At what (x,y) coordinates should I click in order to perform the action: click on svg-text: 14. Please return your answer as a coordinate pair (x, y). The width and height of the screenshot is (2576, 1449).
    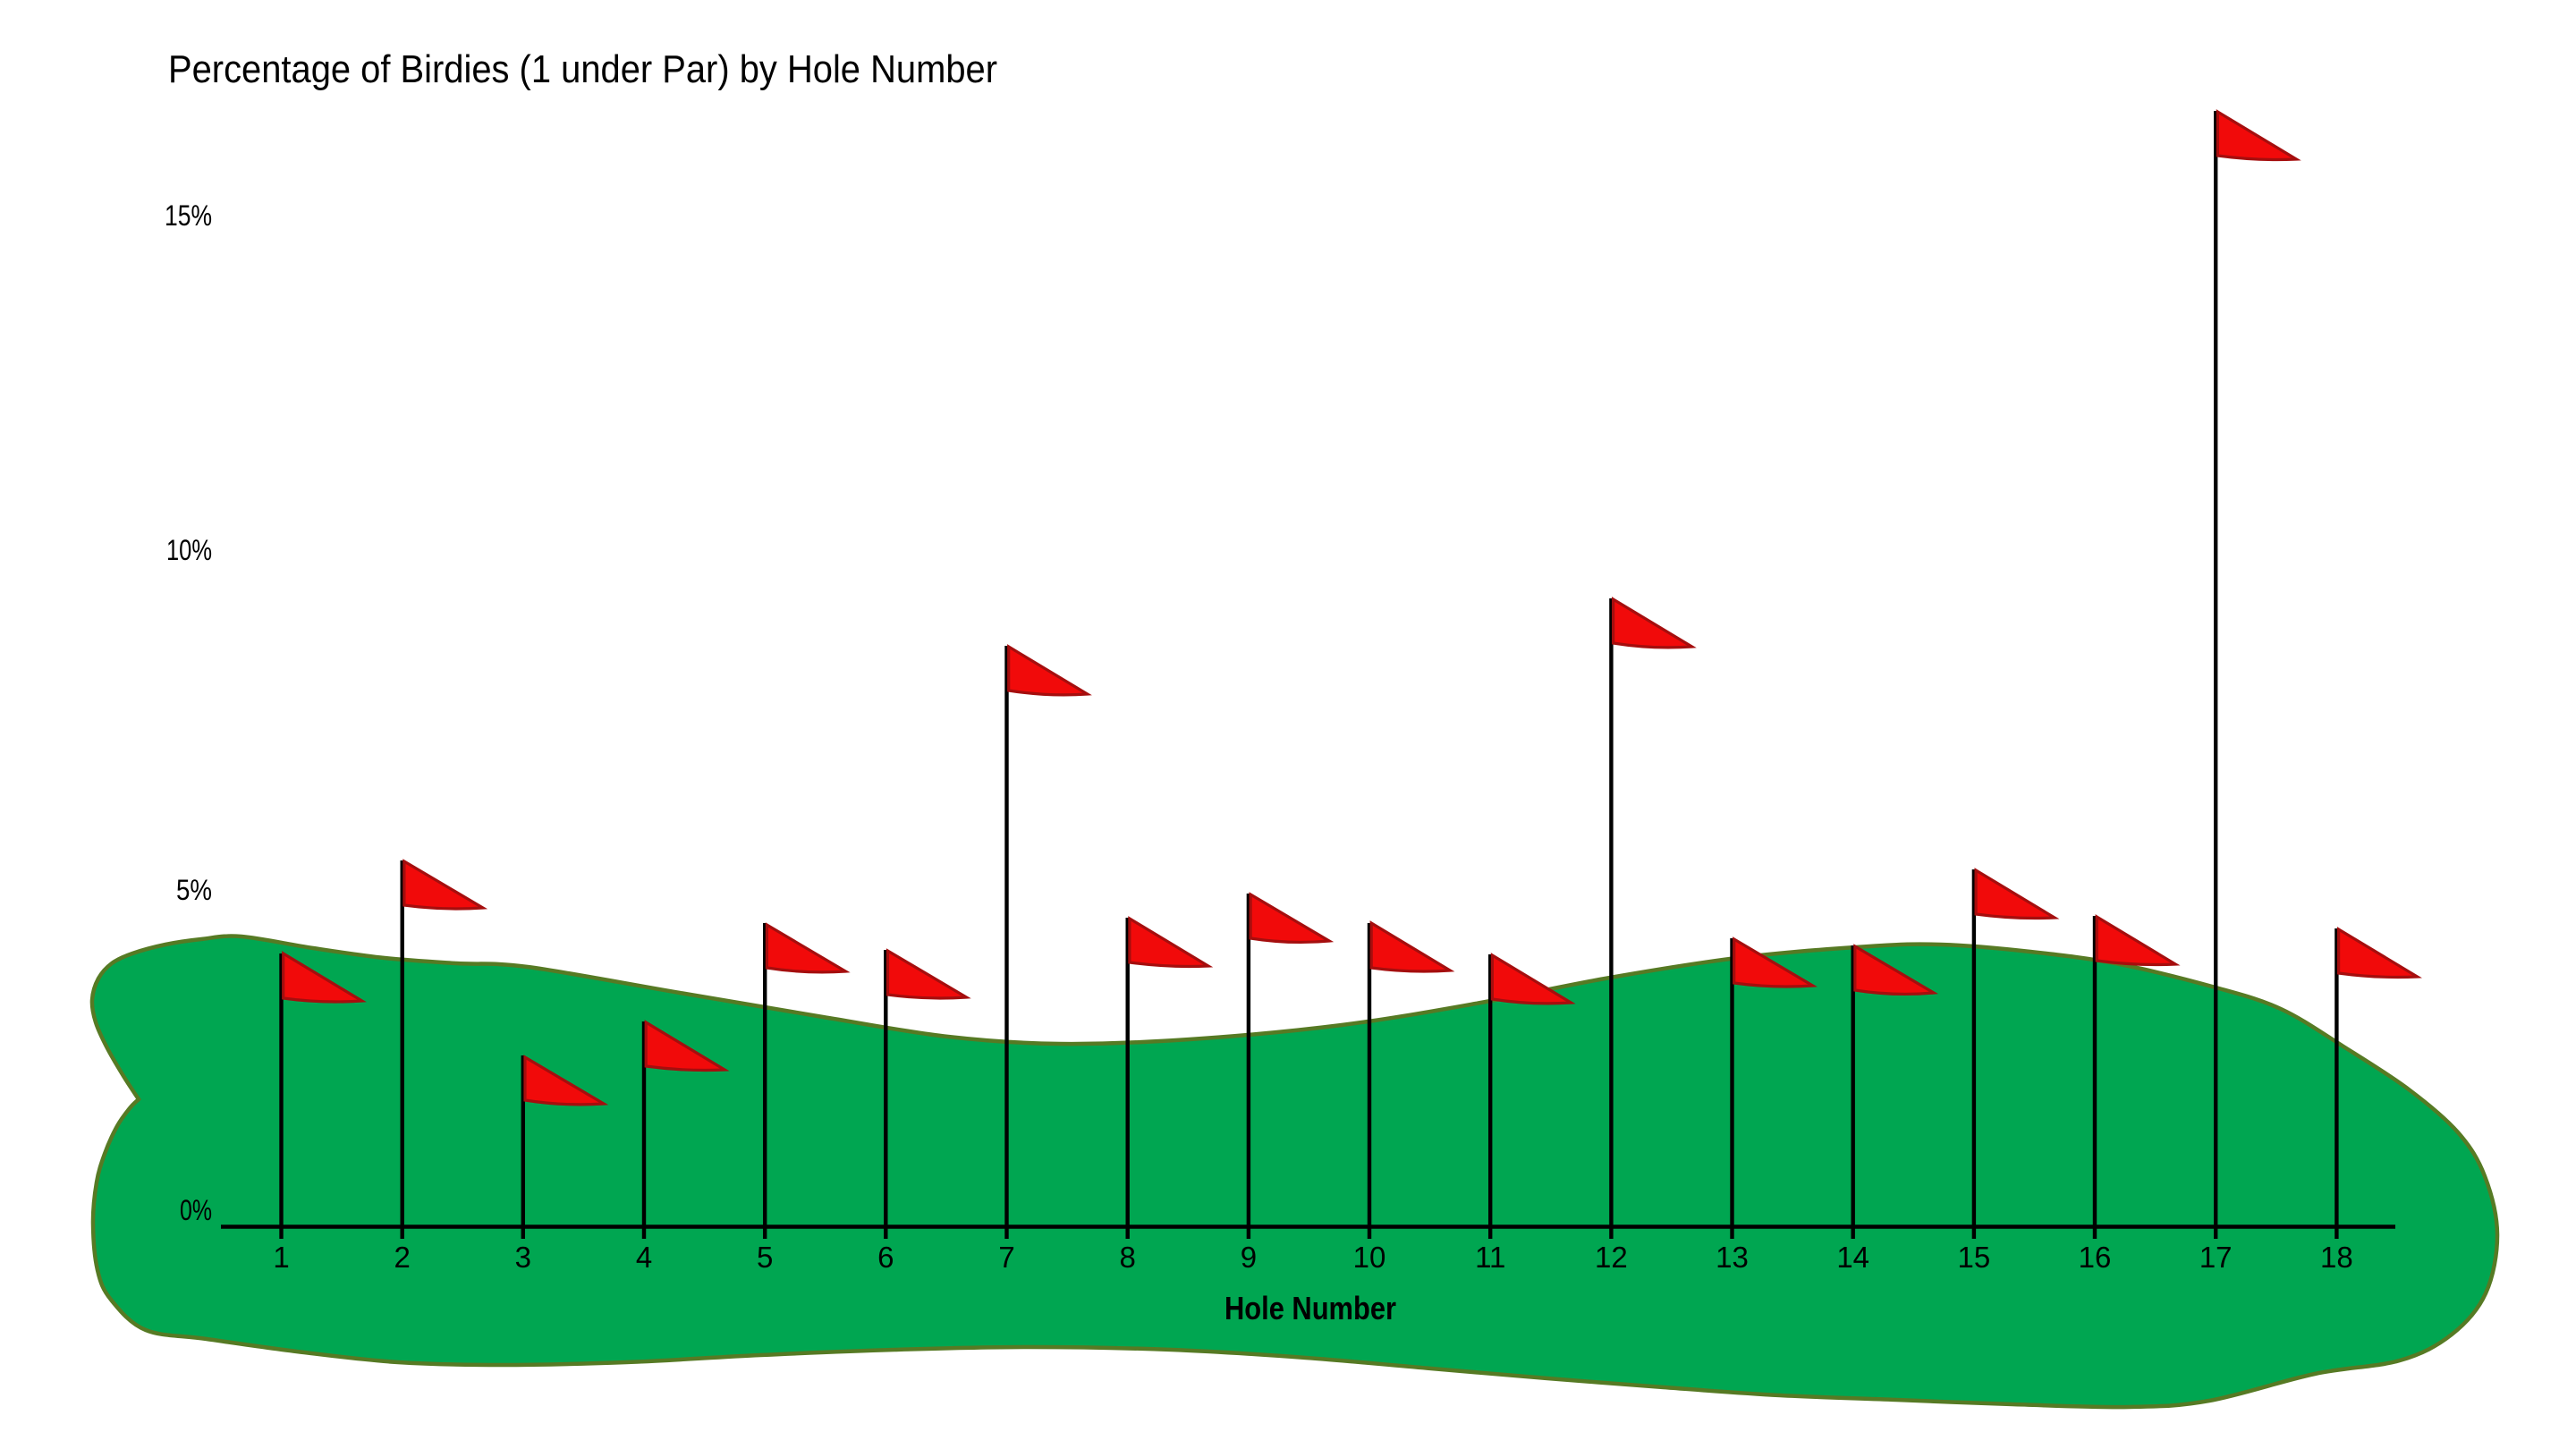
    Looking at the image, I should click on (1852, 1257).